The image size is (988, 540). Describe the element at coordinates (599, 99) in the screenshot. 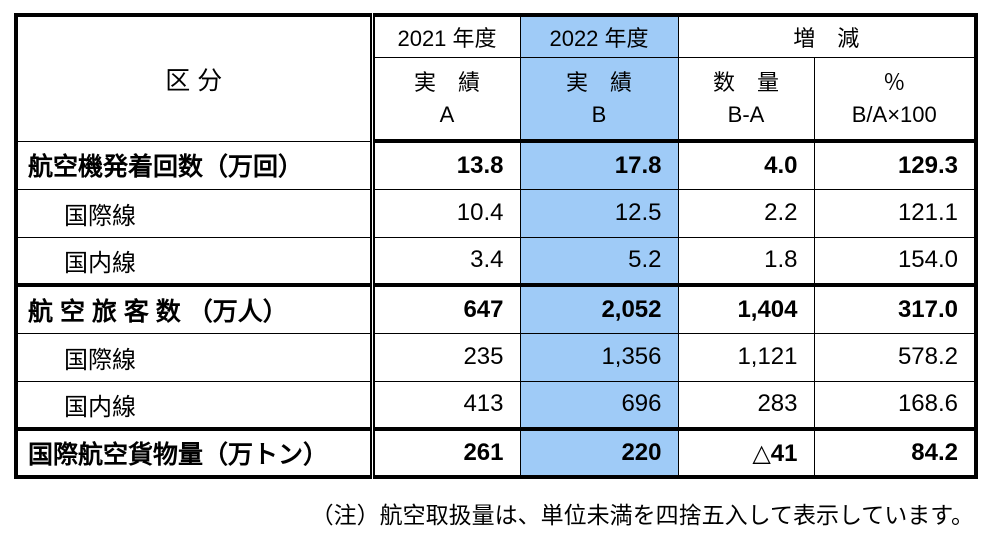

I see `header-fy2022-result: 実 績 B` at that location.